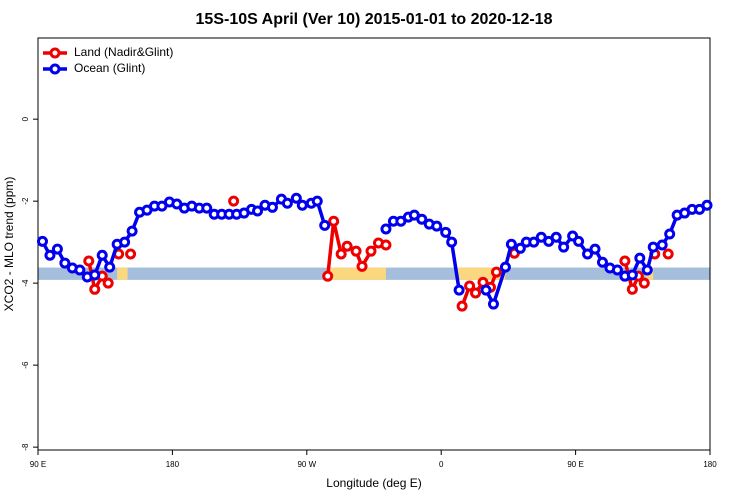  I want to click on x-tick-label: 0, so click(441, 464).